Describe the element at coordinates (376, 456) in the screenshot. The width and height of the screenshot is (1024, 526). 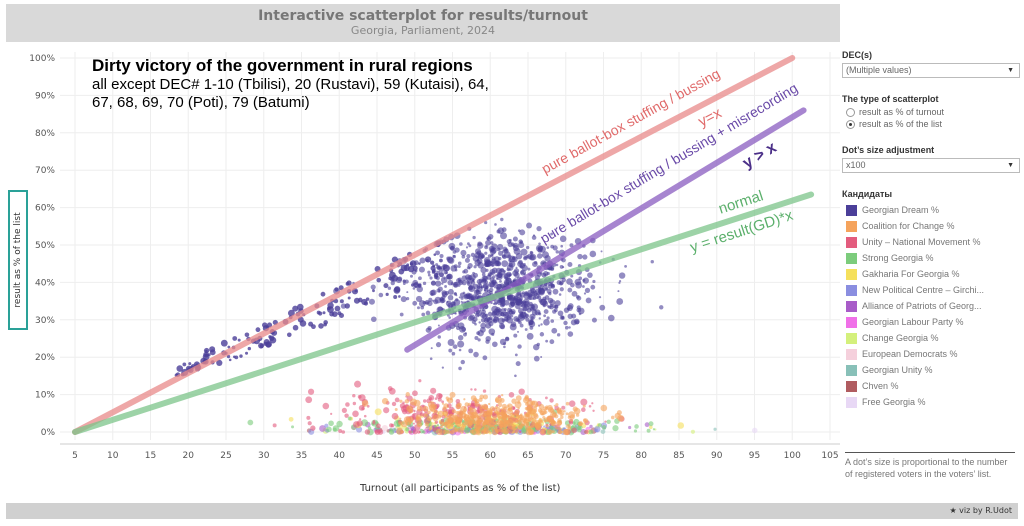
I see `x-tick-label: 45` at that location.